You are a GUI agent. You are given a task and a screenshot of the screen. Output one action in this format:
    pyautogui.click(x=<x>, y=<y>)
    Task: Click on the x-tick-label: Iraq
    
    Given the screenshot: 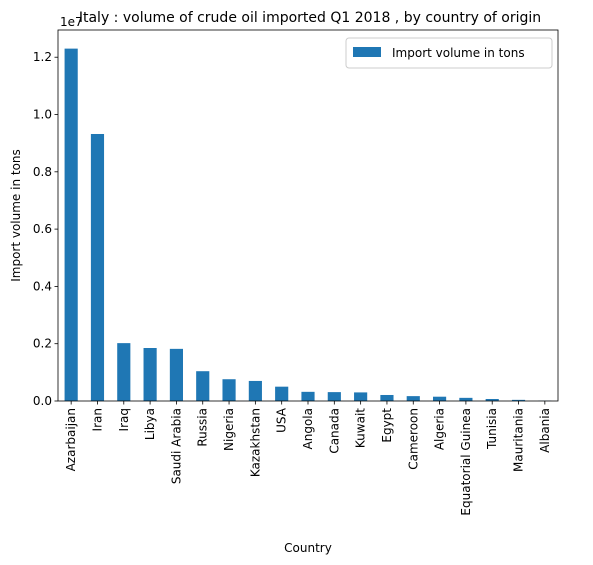 What is the action you would take?
    pyautogui.click(x=124, y=419)
    